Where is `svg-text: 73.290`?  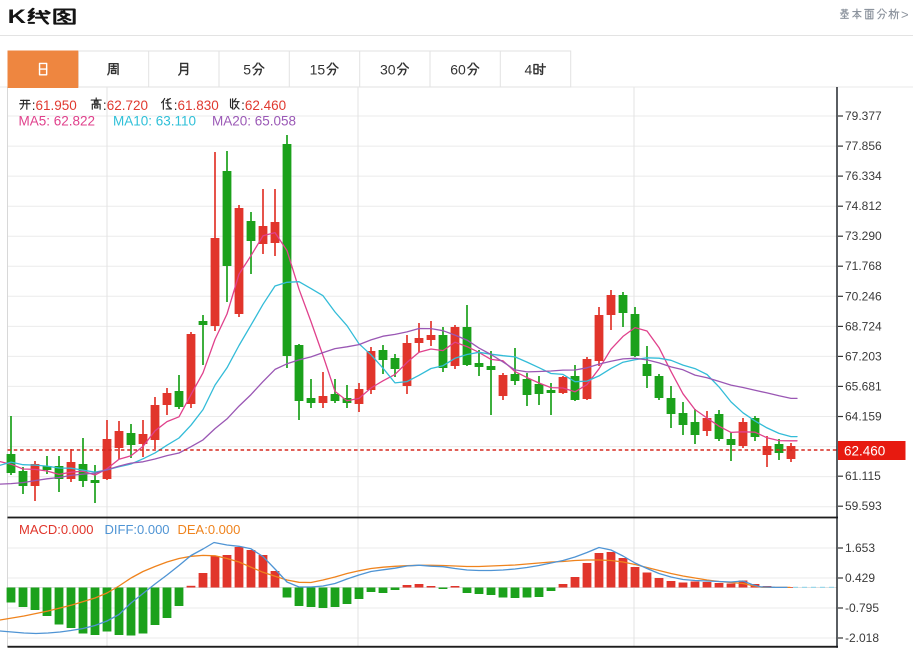
svg-text: 73.290 is located at coordinates (863, 236).